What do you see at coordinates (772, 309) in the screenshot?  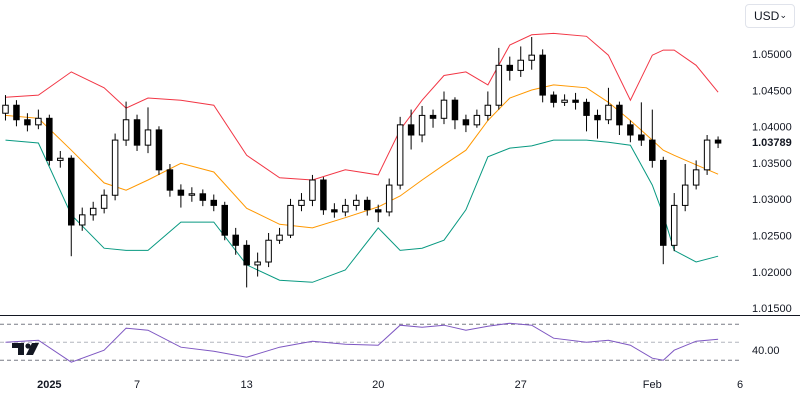 I see `y-tick-label: 1.01500` at bounding box center [772, 309].